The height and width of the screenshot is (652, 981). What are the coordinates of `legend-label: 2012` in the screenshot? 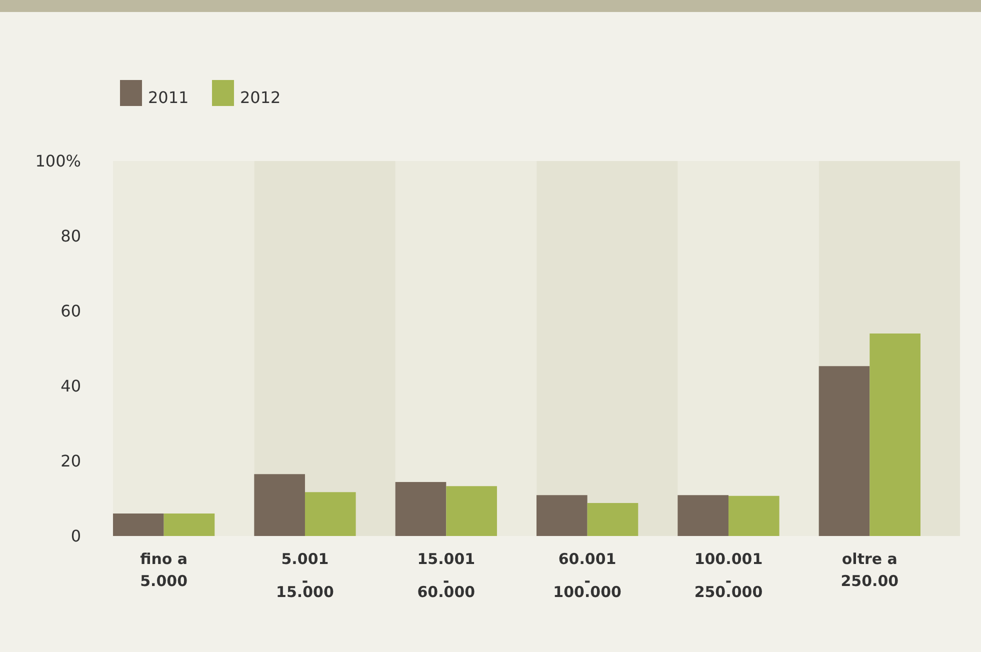 It's located at (260, 97).